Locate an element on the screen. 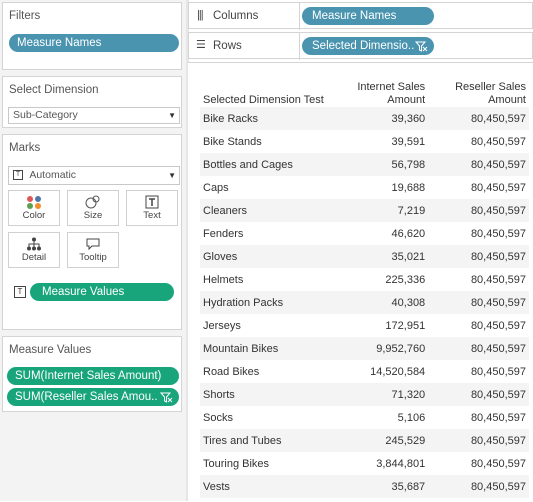 Image resolution: width=533 pixels, height=502 pixels. internet-sales-cell: 46,620 is located at coordinates (408, 233).